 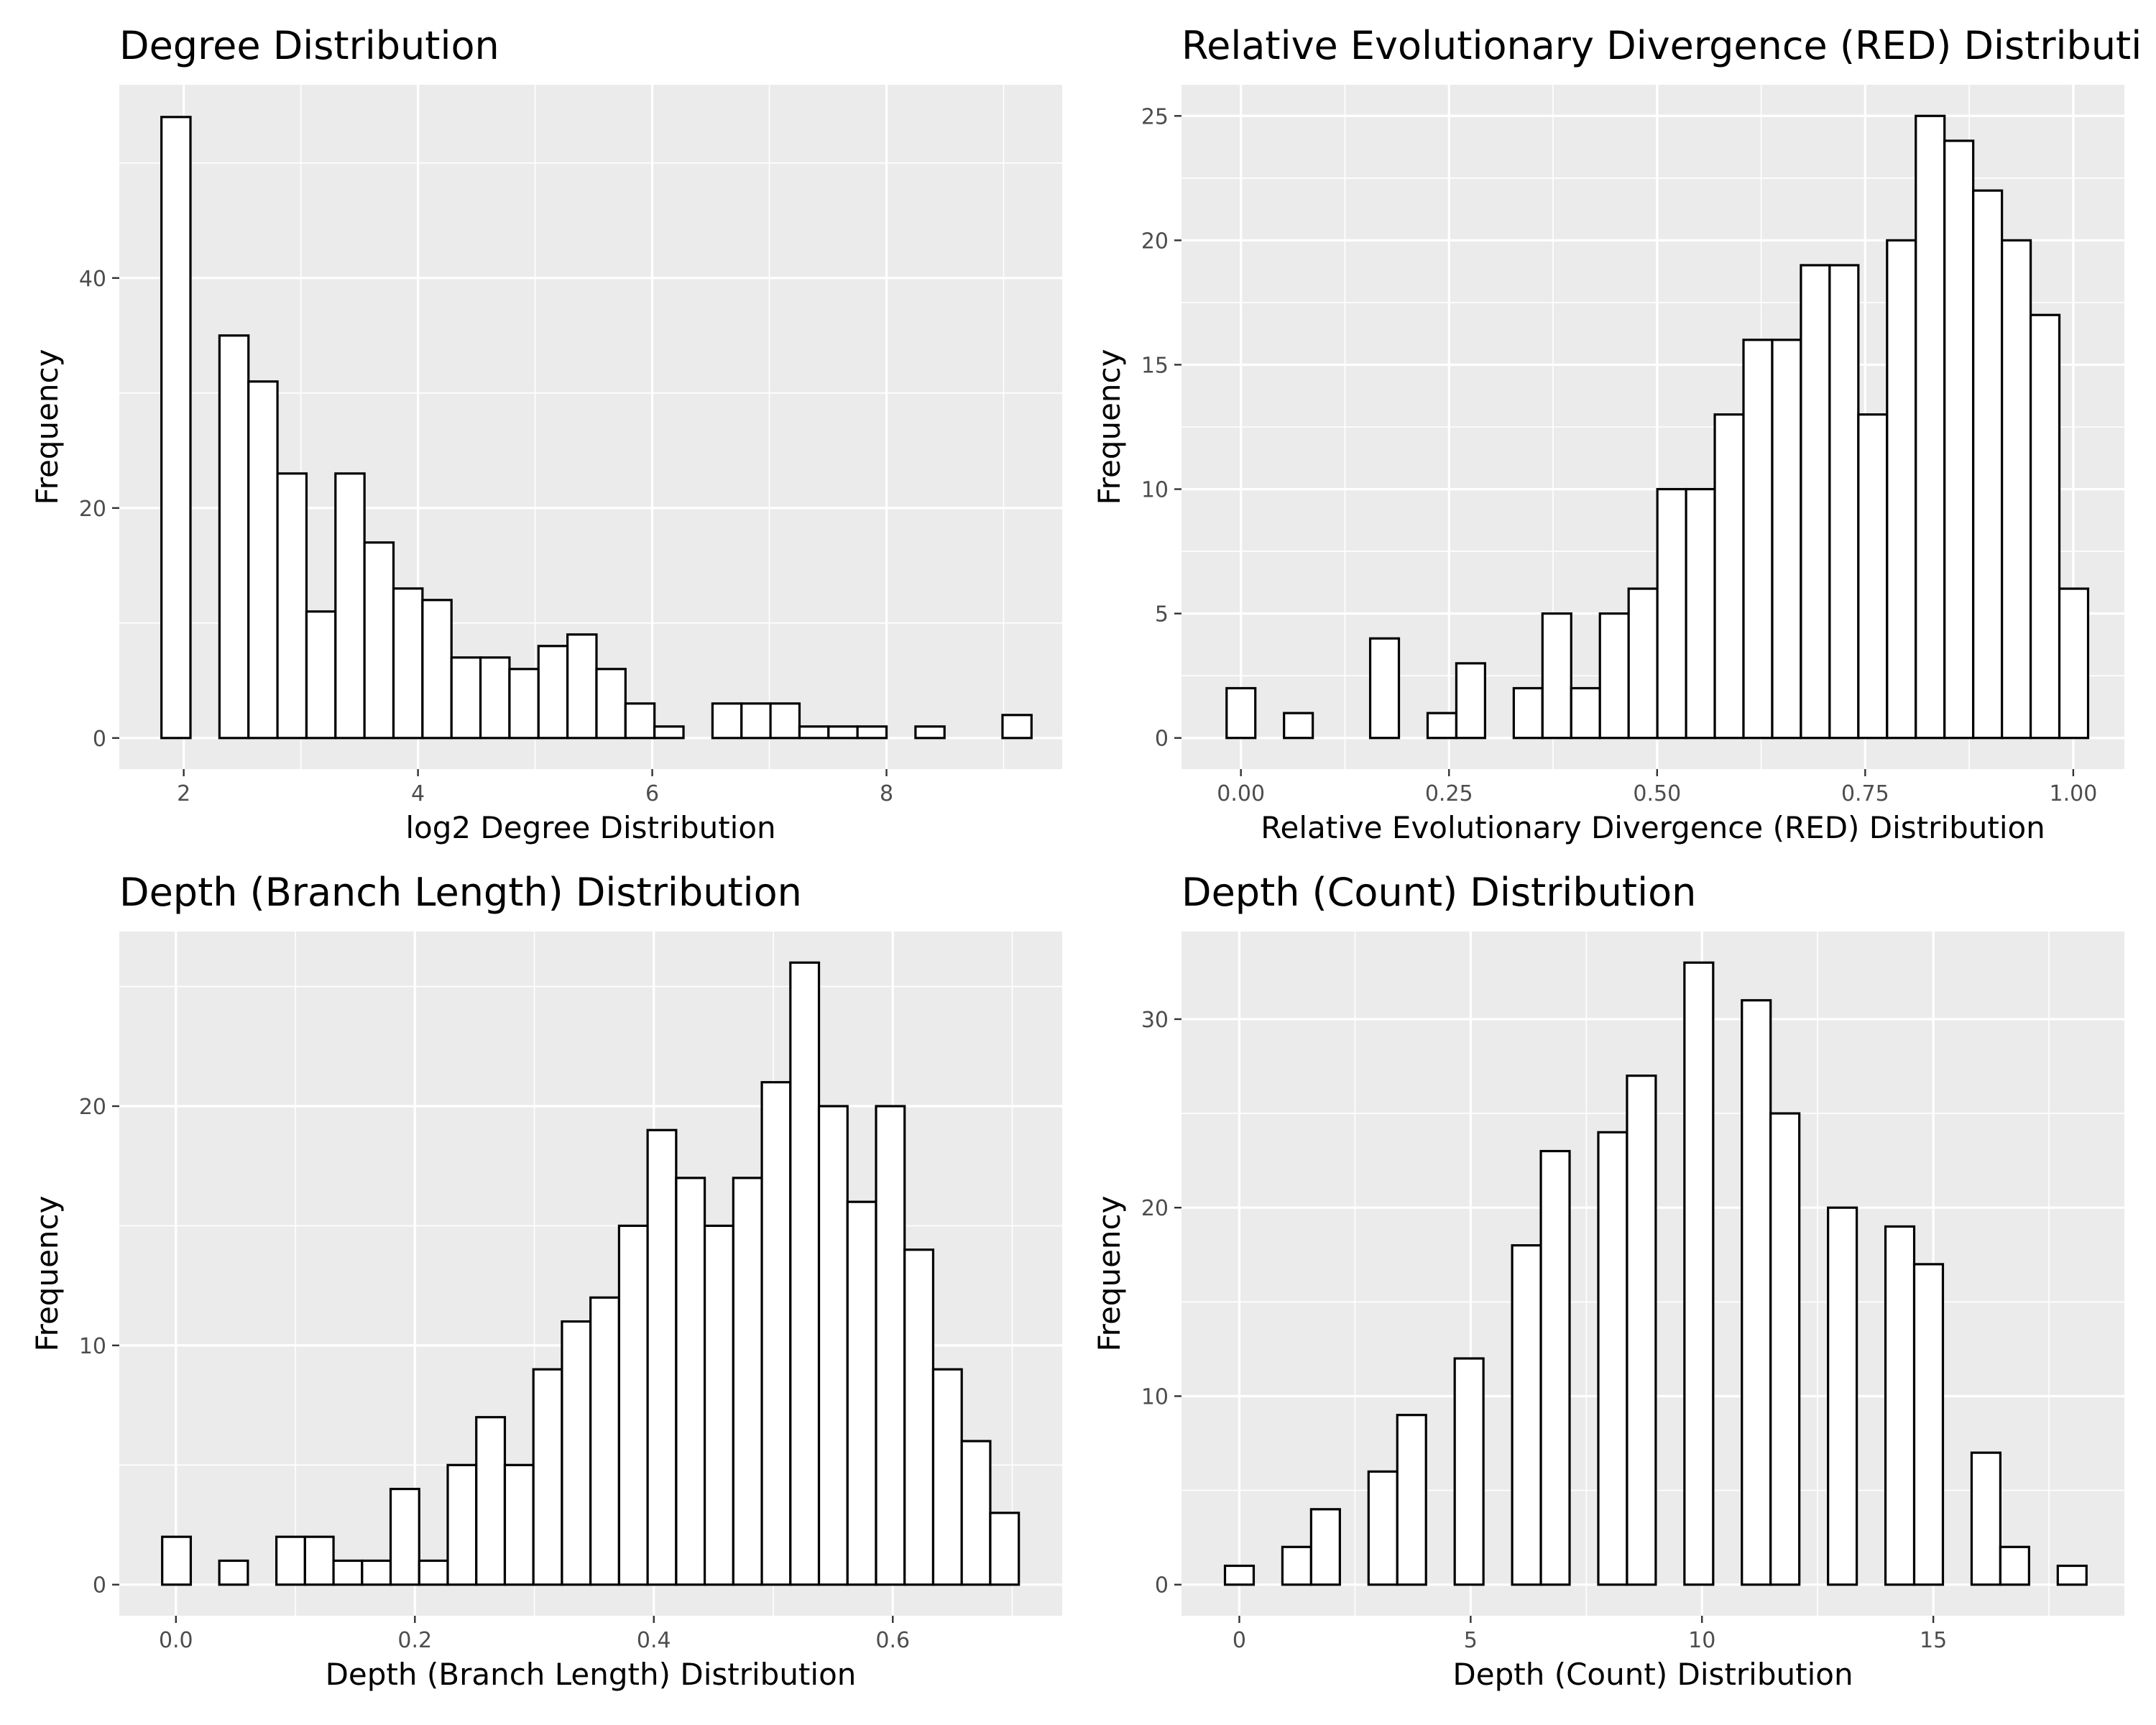 What do you see at coordinates (591, 1674) in the screenshot?
I see `x-axis-title: Depth (Branch Length) Distribution` at bounding box center [591, 1674].